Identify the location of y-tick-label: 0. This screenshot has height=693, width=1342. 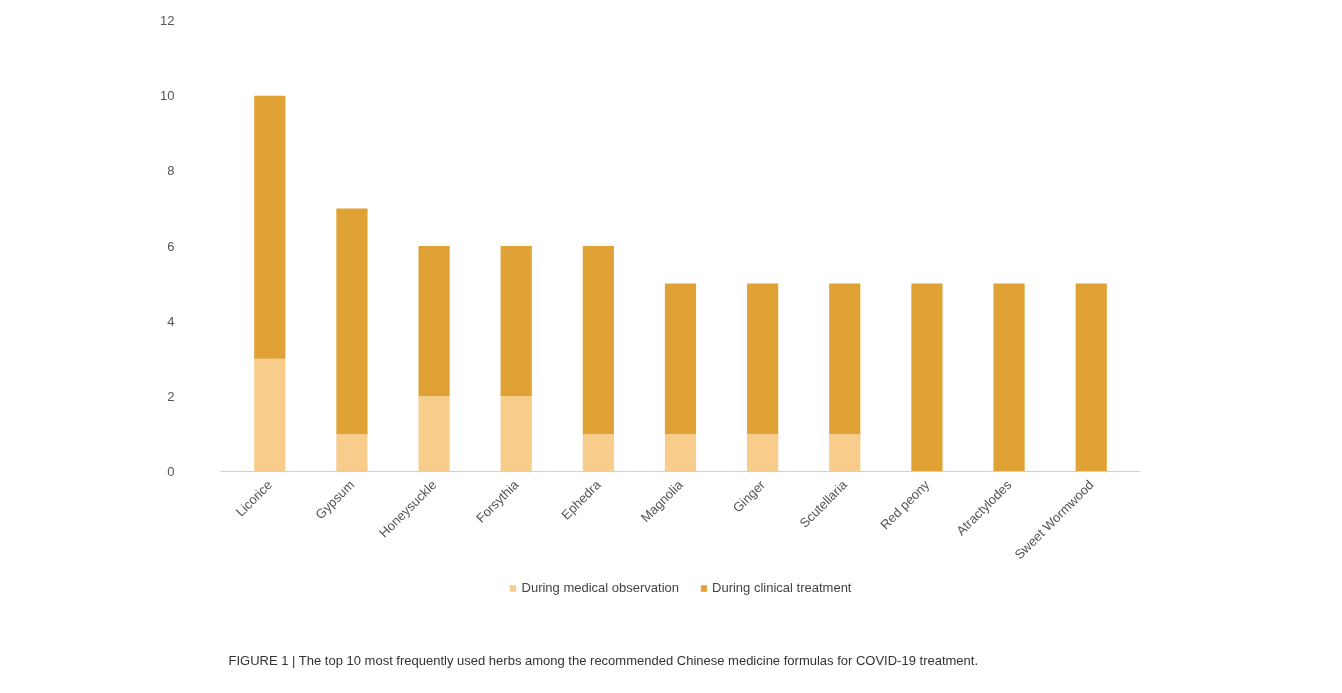
(171, 471).